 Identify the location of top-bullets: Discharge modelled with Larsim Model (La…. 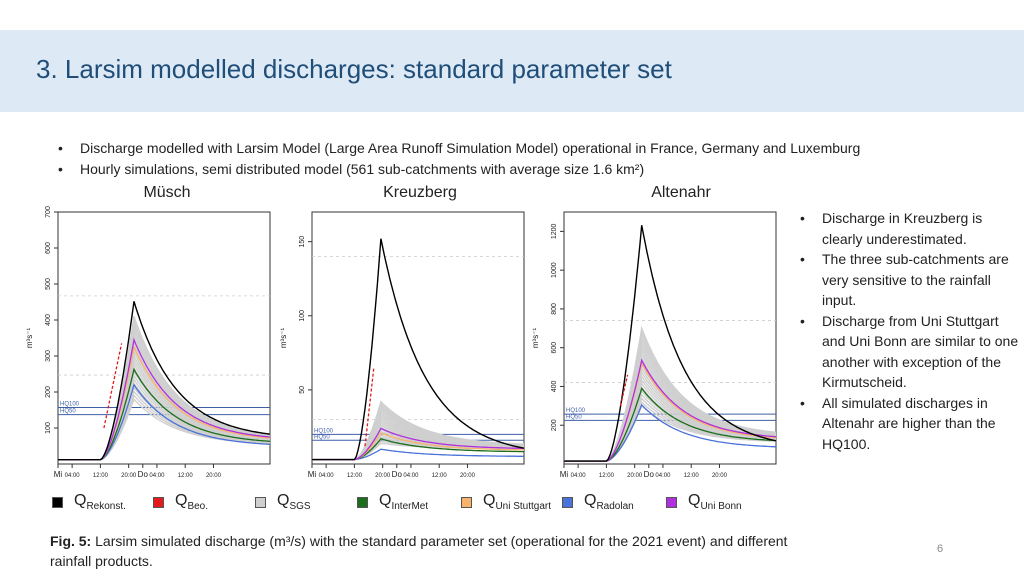
(459, 159).